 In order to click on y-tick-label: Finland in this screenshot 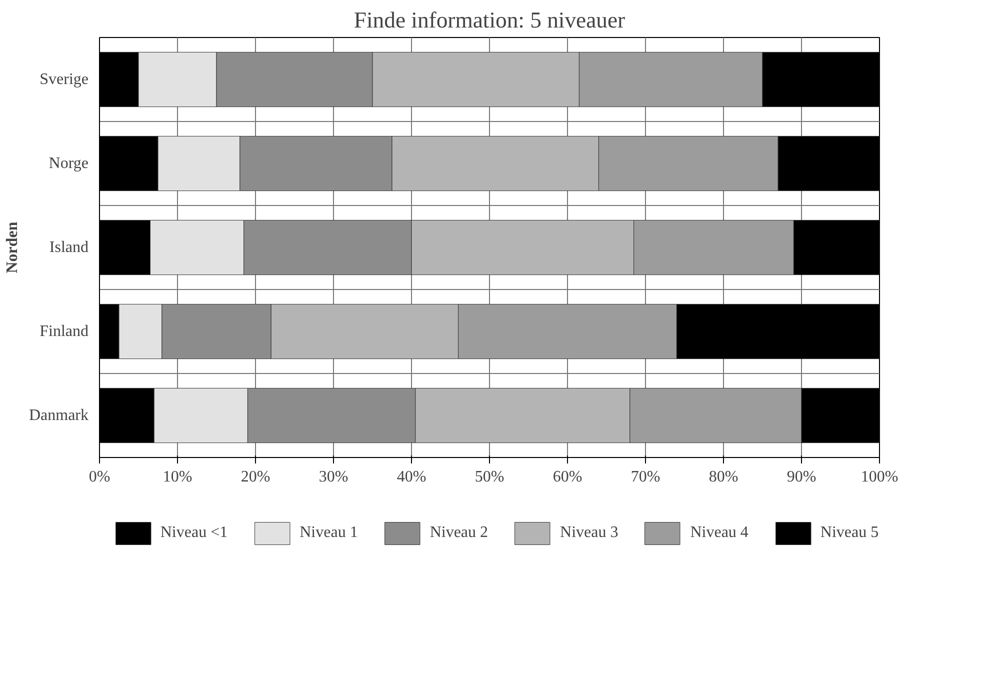, I will do `click(64, 331)`.